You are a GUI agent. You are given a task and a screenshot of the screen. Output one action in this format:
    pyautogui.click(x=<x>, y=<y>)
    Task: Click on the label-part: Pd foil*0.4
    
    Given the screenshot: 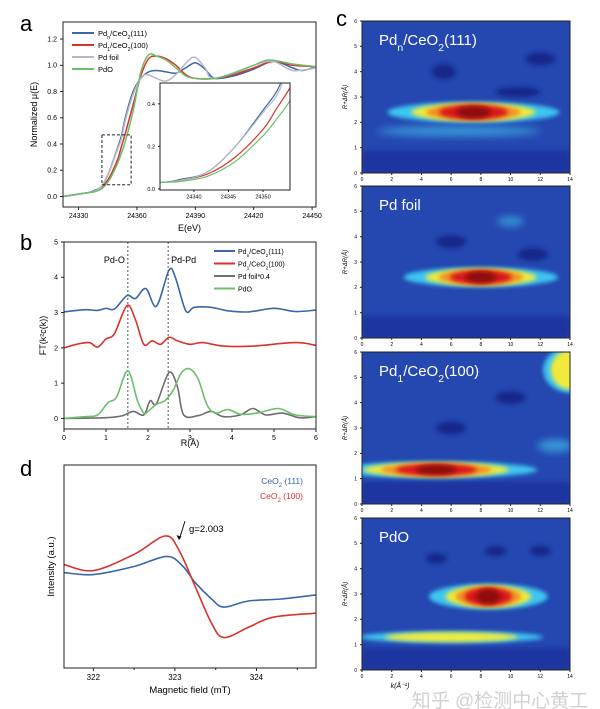 What is the action you would take?
    pyautogui.click(x=254, y=277)
    